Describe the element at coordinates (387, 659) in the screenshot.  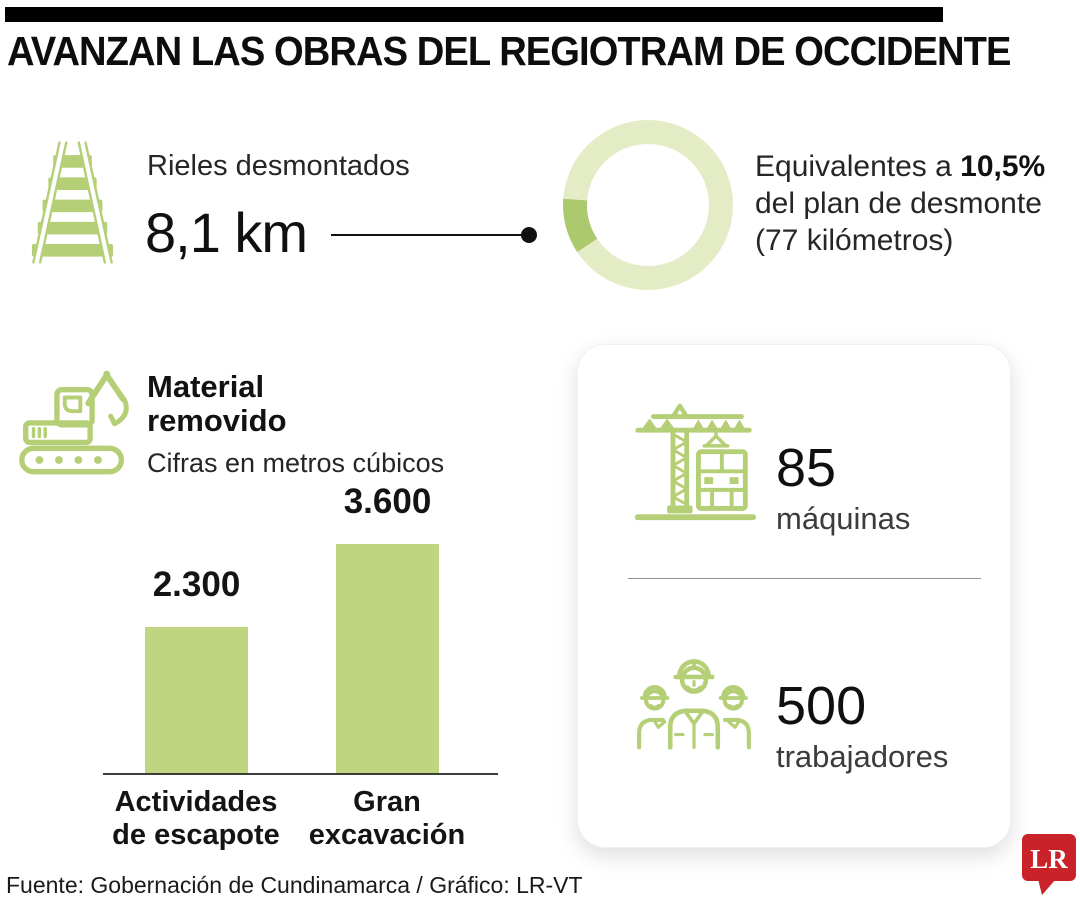
I see `bar-excavacion` at that location.